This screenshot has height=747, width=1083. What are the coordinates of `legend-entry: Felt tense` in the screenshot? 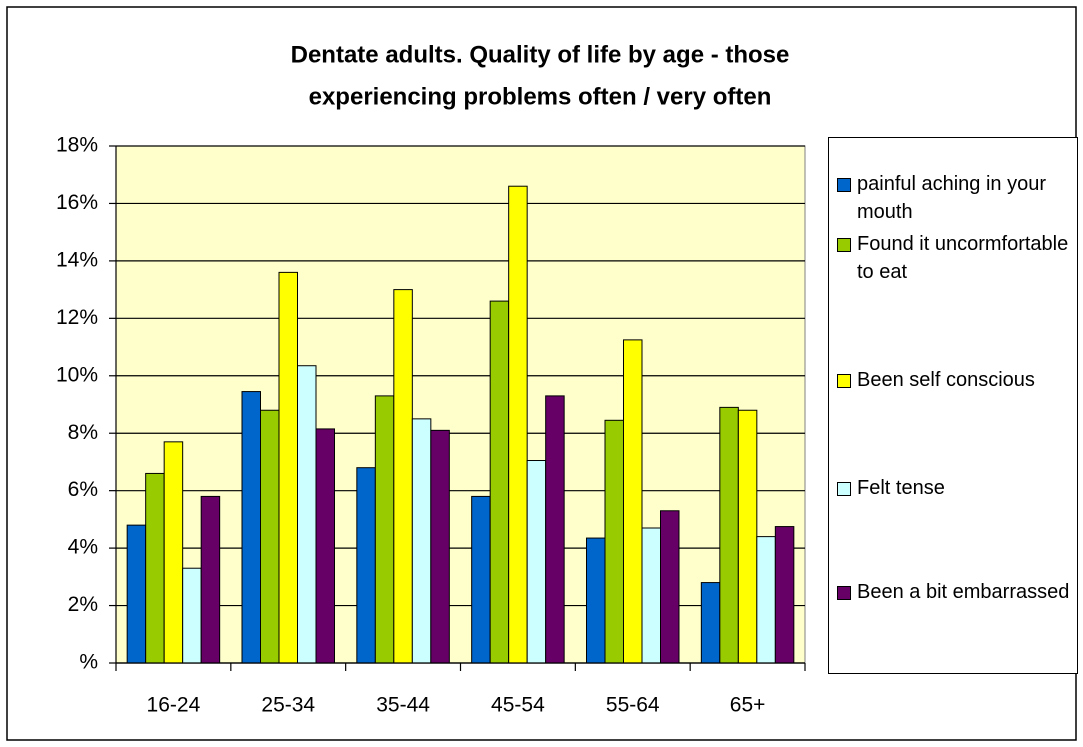 It's located at (955, 488).